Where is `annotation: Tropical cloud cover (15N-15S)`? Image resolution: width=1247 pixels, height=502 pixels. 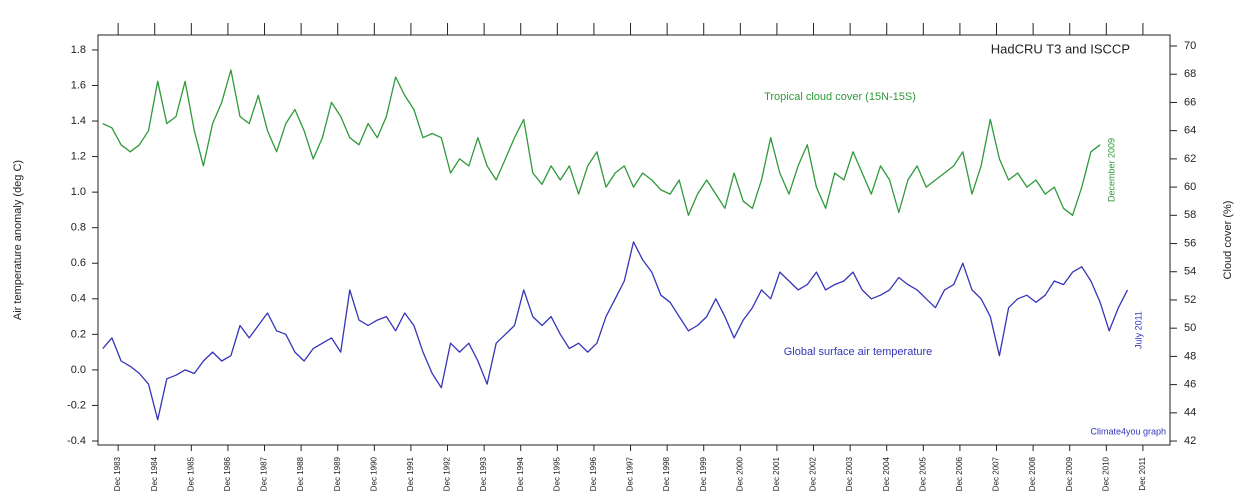 annotation: Tropical cloud cover (15N-15S) is located at coordinates (840, 97).